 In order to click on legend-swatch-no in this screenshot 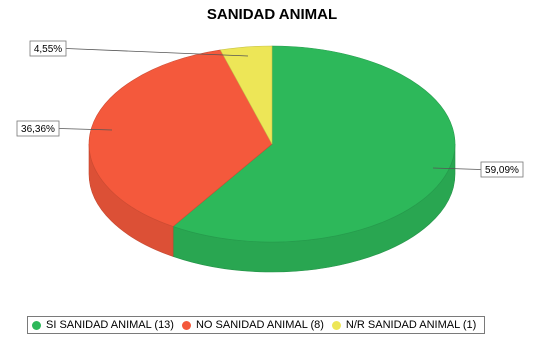, I will do `click(186, 325)`.